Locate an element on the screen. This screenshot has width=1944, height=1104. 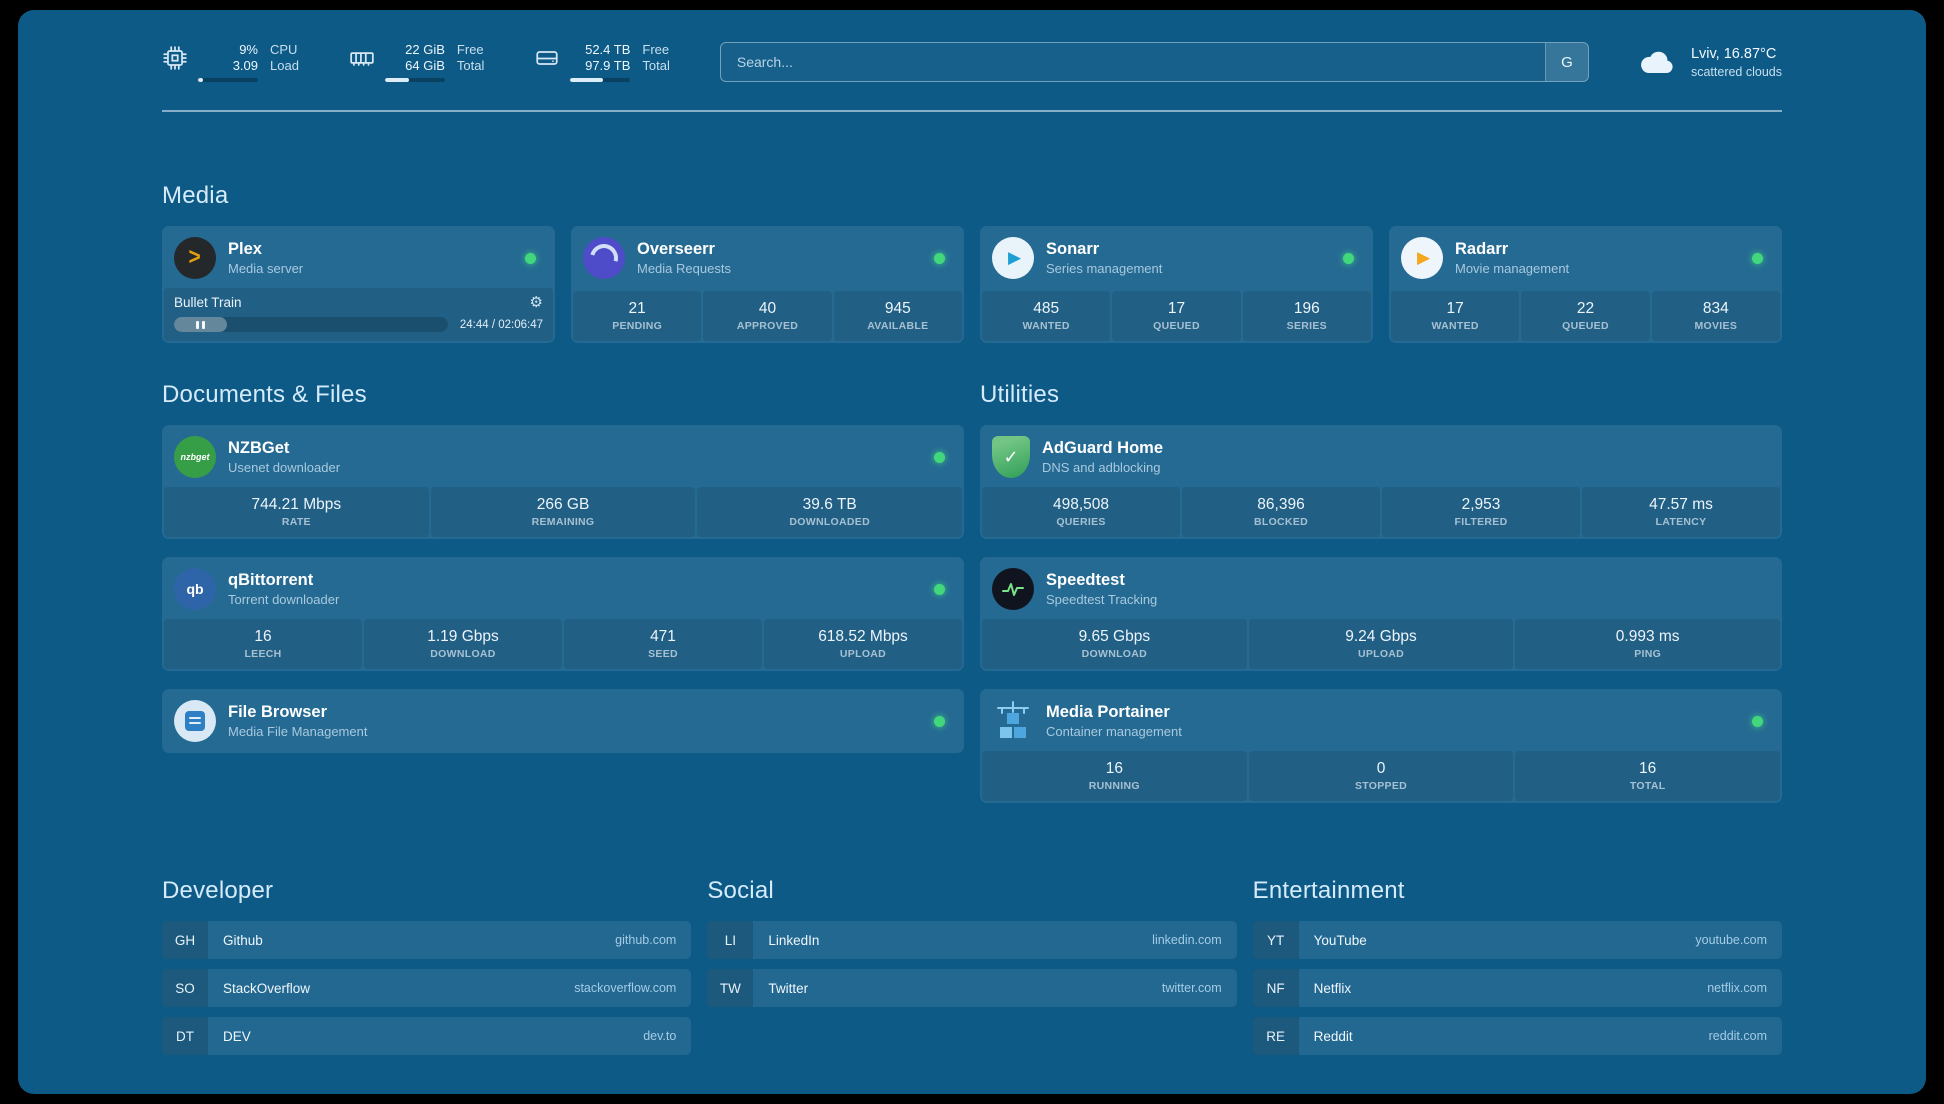
service-title: Overseerr is located at coordinates (676, 249).